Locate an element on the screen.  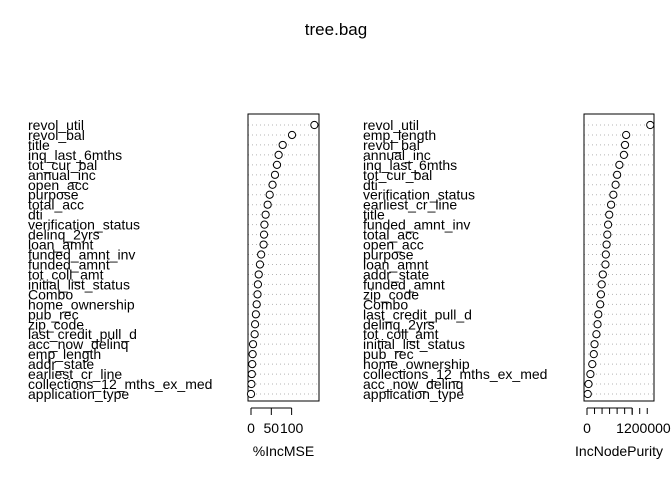
chart-title: tree.bag is located at coordinates (336, 29).